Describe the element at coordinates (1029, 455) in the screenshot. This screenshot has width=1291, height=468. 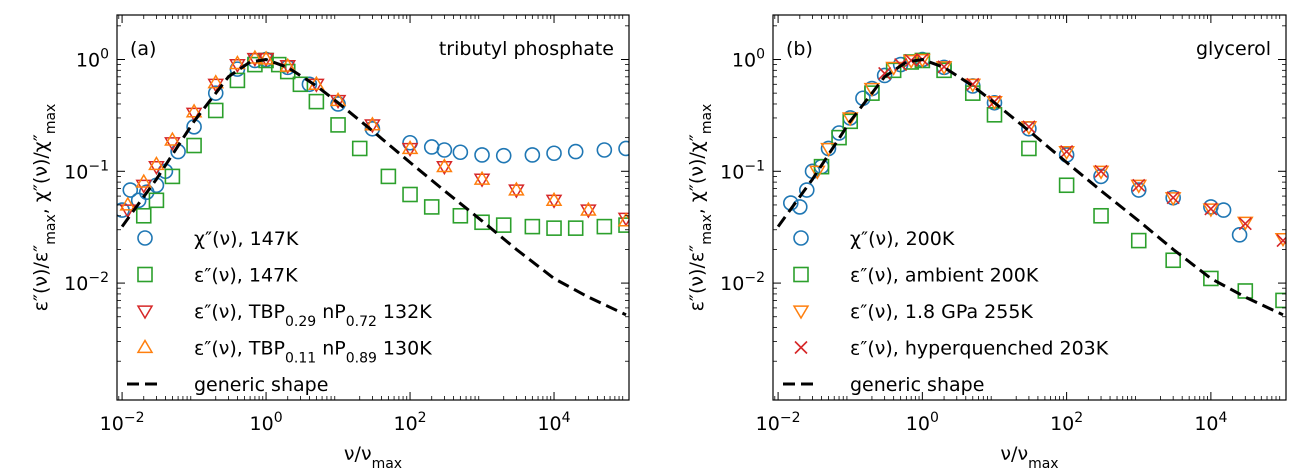
I see `panel-b-x-axis-label: ν/νmax` at that location.